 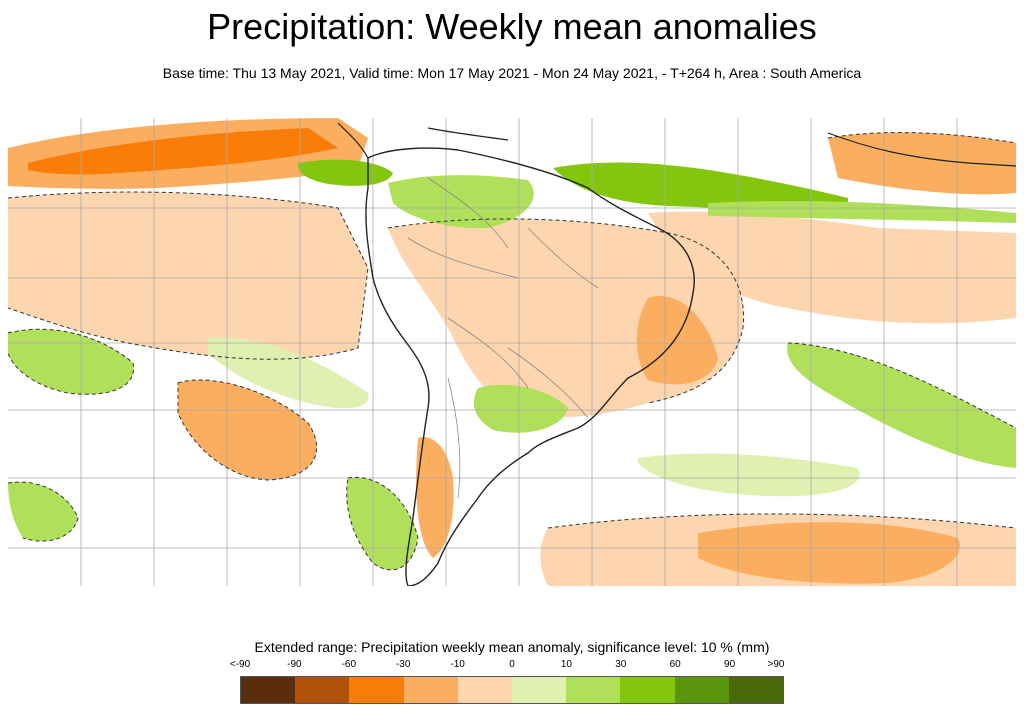 What do you see at coordinates (71, 362) in the screenshot?
I see `wet-area-pacific-west` at bounding box center [71, 362].